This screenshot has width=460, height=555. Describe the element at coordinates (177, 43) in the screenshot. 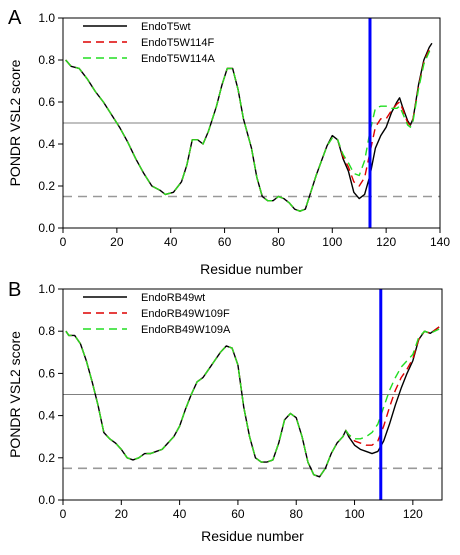

I see `legend-label: EndoT5W114F` at that location.